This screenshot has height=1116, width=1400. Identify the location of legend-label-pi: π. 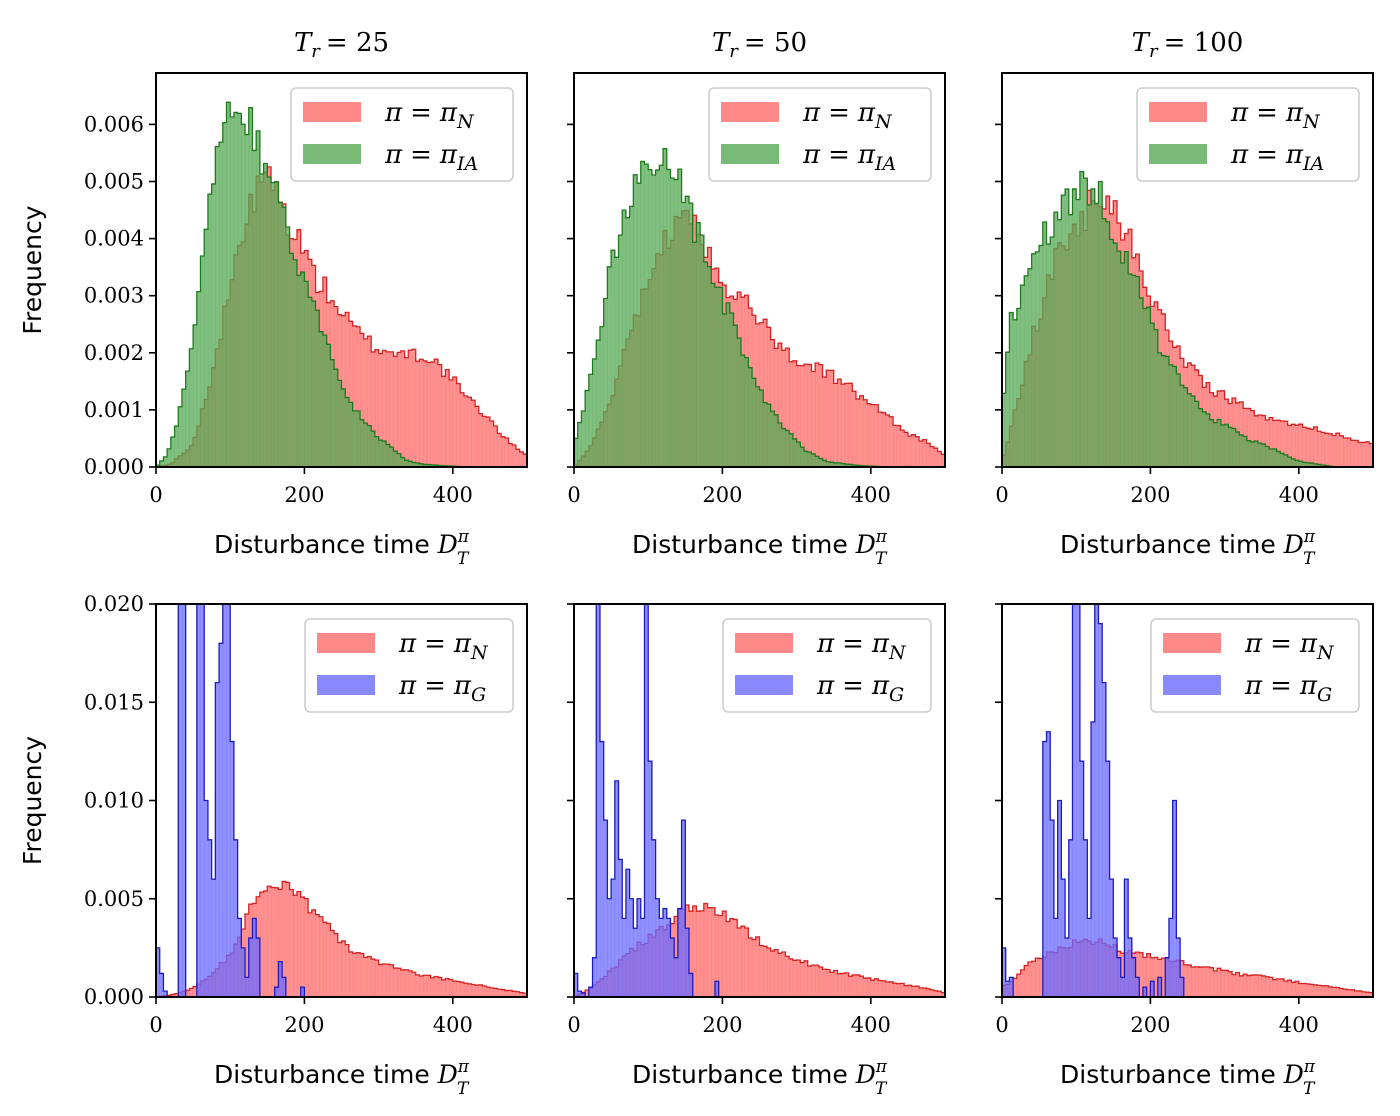
(393, 155).